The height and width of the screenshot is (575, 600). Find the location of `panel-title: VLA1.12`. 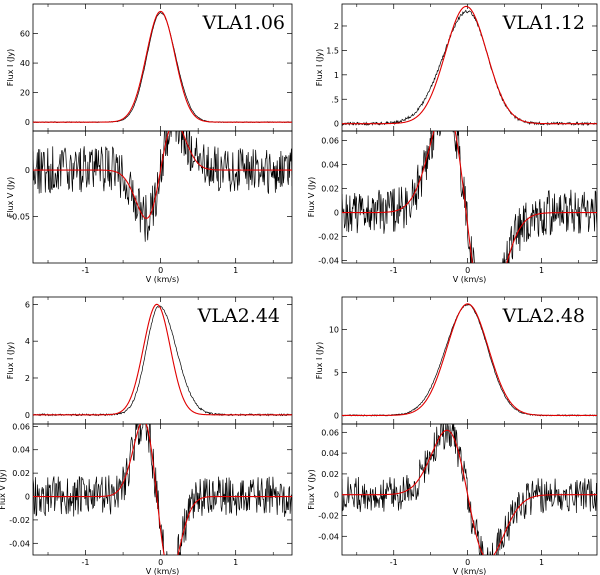

panel-title: VLA1.12 is located at coordinates (543, 23).